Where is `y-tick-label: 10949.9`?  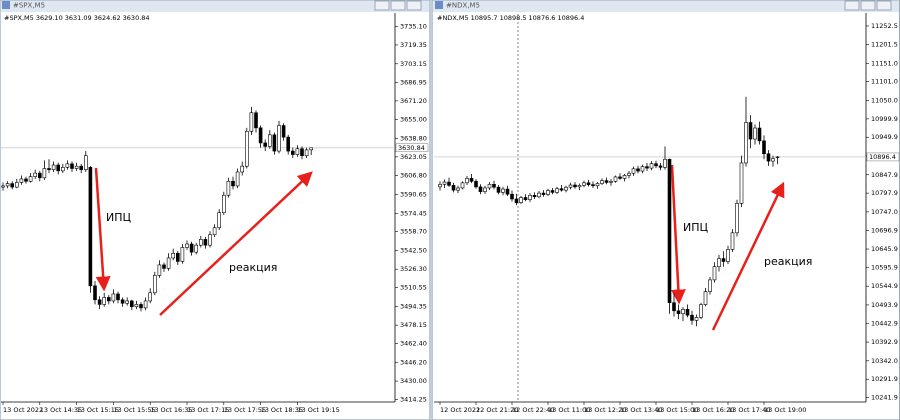
y-tick-label: 10949.9 is located at coordinates (884, 137).